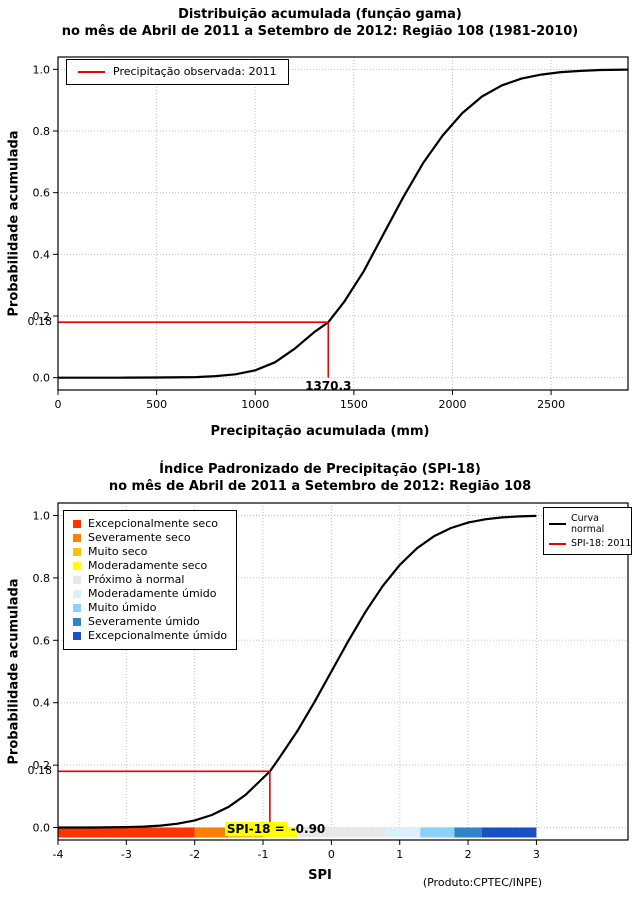  Describe the element at coordinates (255, 404) in the screenshot. I see `x-tick-label: 1000` at that location.